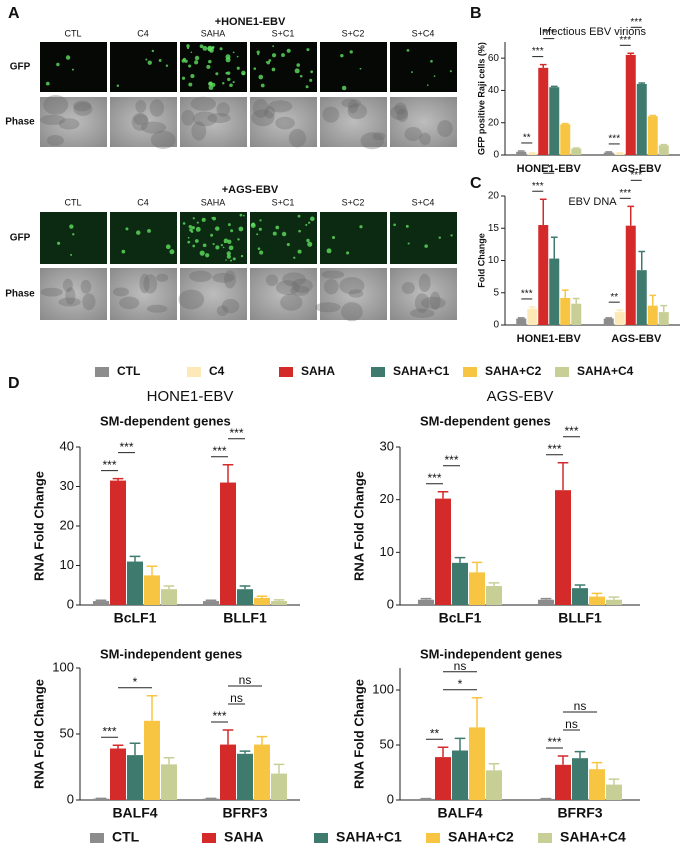 The height and width of the screenshot is (849, 685). What do you see at coordinates (102, 372) in the screenshot?
I see `legend-swatch` at bounding box center [102, 372].